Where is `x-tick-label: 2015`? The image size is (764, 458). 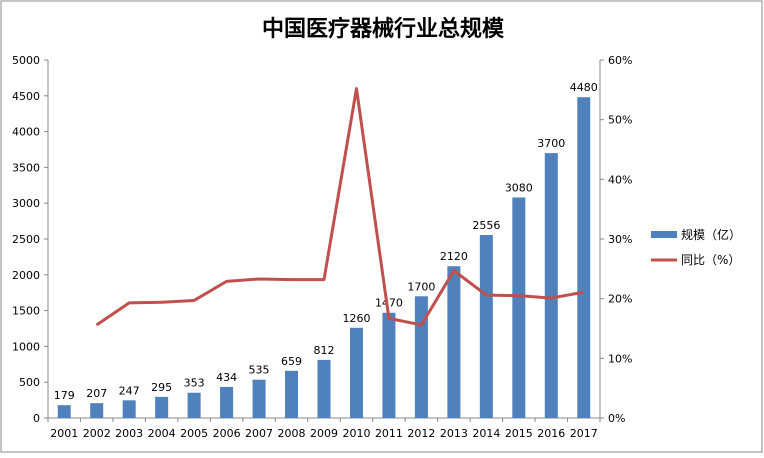 x-tick-label: 2015 is located at coordinates (519, 433).